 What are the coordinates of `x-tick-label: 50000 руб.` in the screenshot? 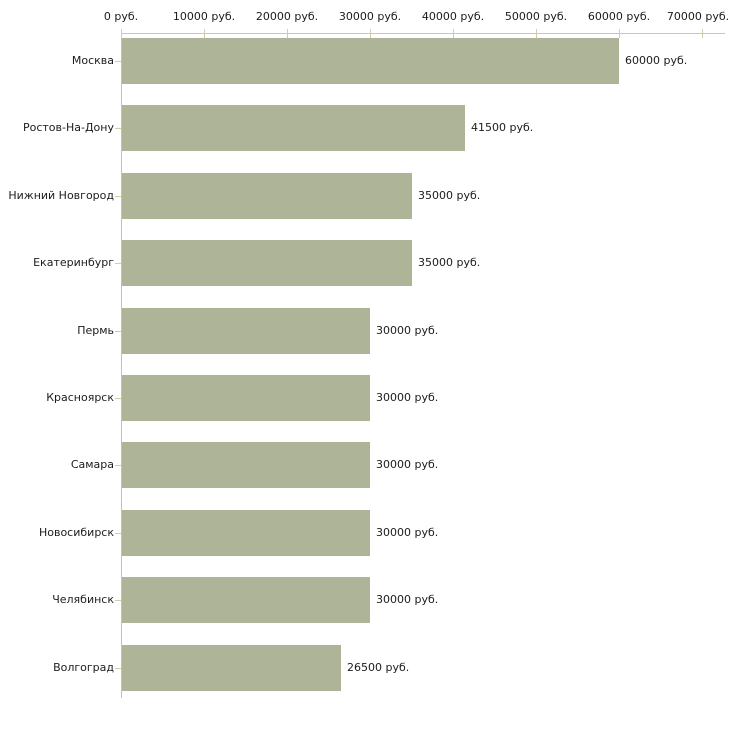 It's located at (536, 16).